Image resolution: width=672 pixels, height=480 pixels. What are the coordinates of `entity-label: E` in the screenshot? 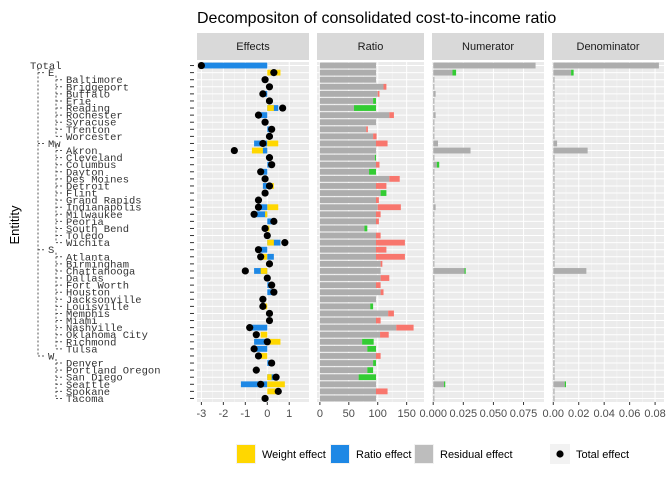 It's located at (51, 74).